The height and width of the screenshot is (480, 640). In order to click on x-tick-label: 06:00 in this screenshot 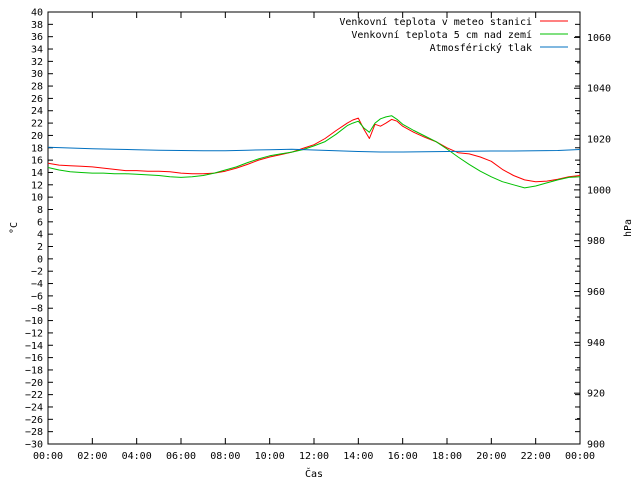, I will do `click(181, 456)`.